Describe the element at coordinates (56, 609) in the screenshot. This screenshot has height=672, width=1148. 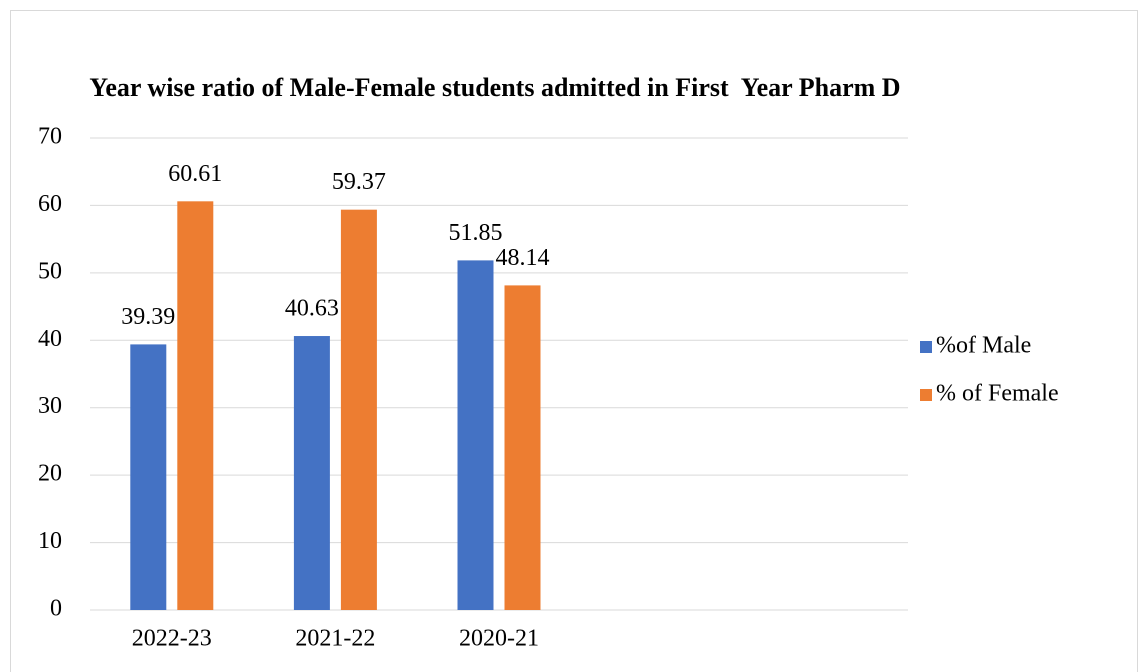
I see `y-tick-label: 0` at that location.